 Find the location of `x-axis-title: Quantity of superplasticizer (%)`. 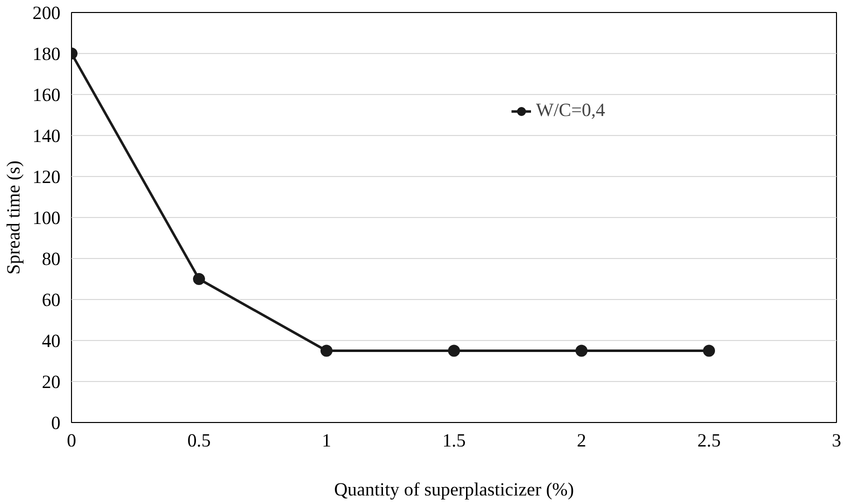

x-axis-title: Quantity of superplasticizer (%) is located at coordinates (454, 490).